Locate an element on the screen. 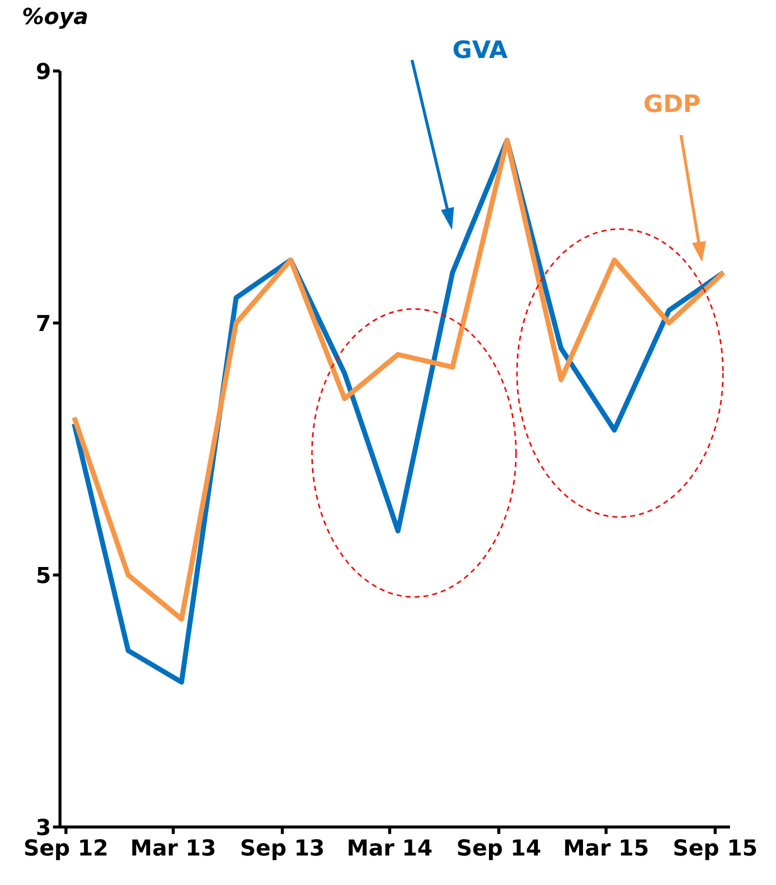  x-tick-label: Mar 14 is located at coordinates (389, 849).